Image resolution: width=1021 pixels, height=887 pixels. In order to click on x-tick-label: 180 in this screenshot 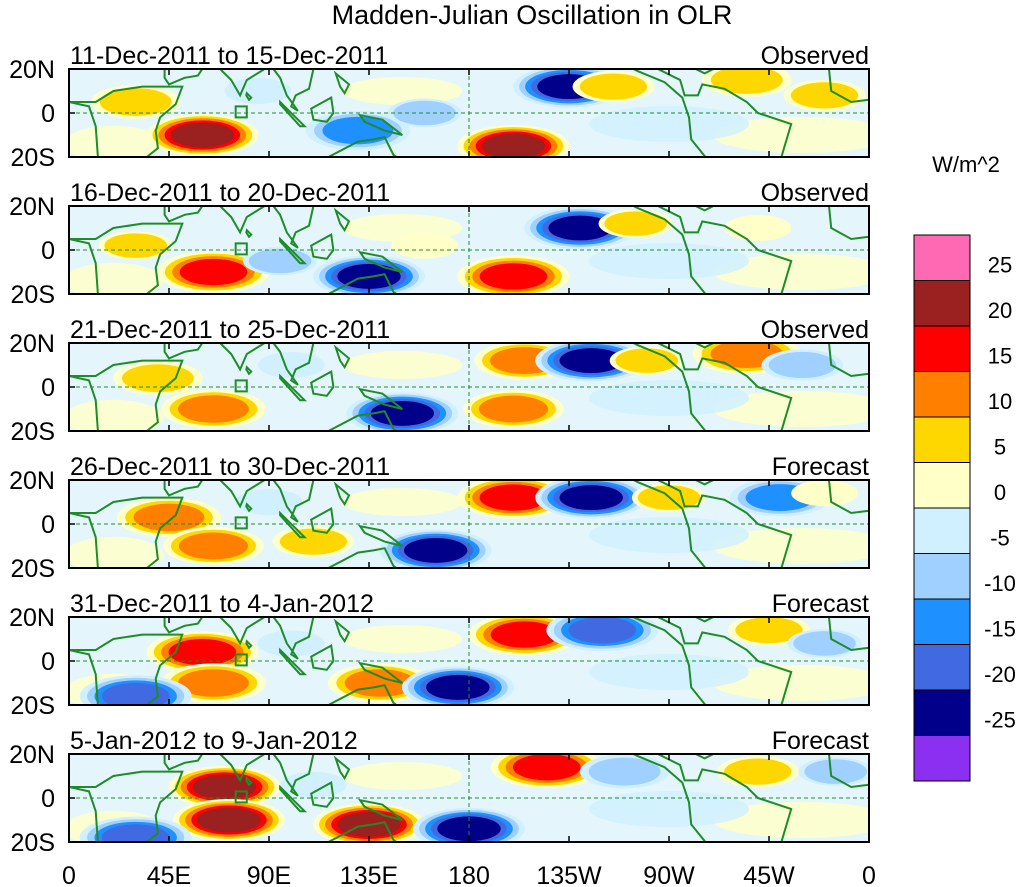, I will do `click(469, 874)`.